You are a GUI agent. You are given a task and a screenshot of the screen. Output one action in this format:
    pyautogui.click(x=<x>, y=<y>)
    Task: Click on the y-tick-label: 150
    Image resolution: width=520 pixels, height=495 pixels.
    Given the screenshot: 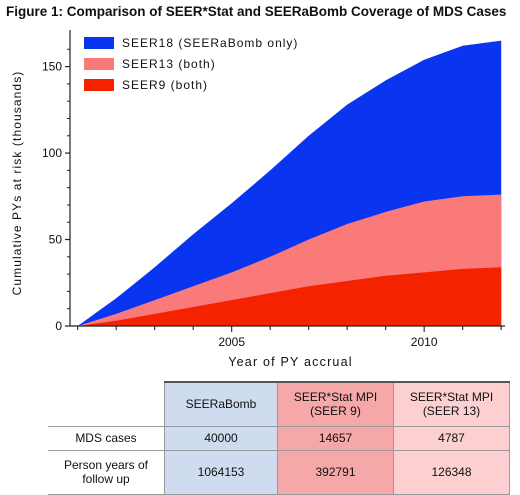 What is the action you would take?
    pyautogui.click(x=52, y=67)
    